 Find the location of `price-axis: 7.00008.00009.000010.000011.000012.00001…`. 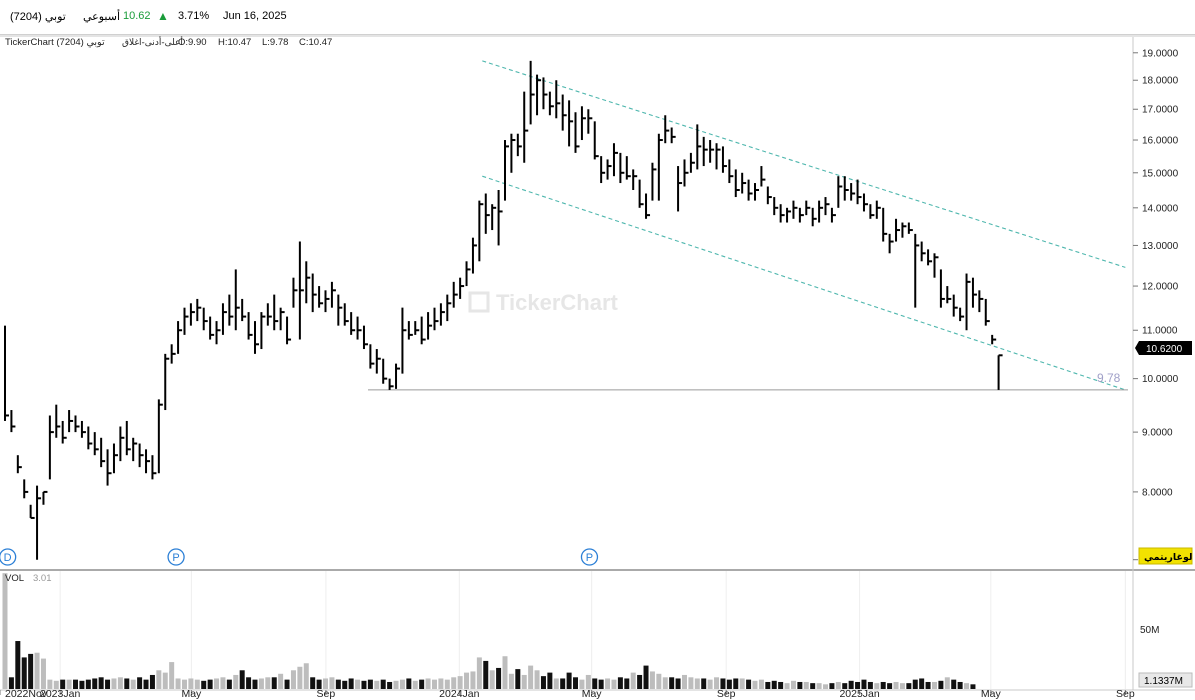

price-axis: 7.00008.00009.000010.000011.000012.00001… is located at coordinates (1156, 307).